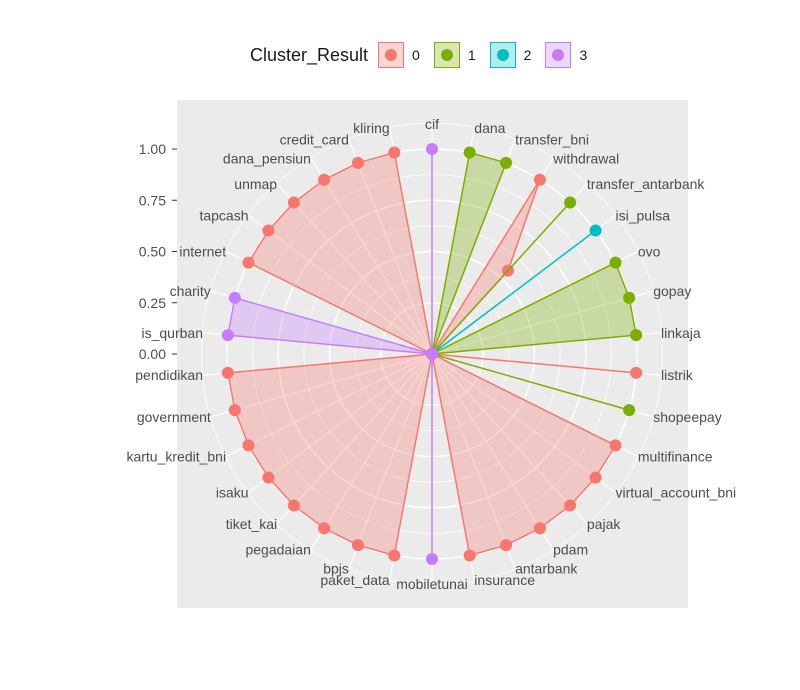  I want to click on legend: Cluster_Result 0 1 2 3, so click(425, 55).